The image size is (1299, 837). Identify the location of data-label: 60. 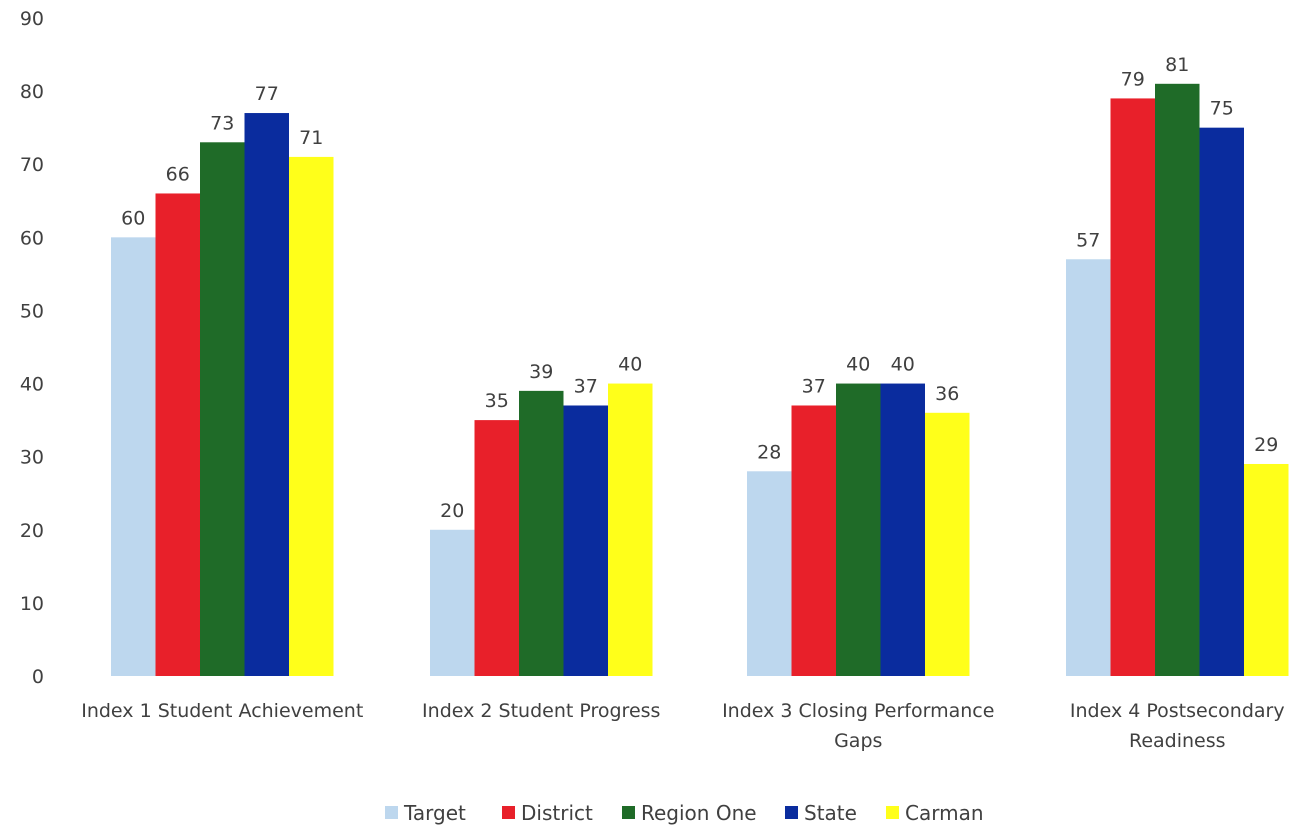
(133, 218).